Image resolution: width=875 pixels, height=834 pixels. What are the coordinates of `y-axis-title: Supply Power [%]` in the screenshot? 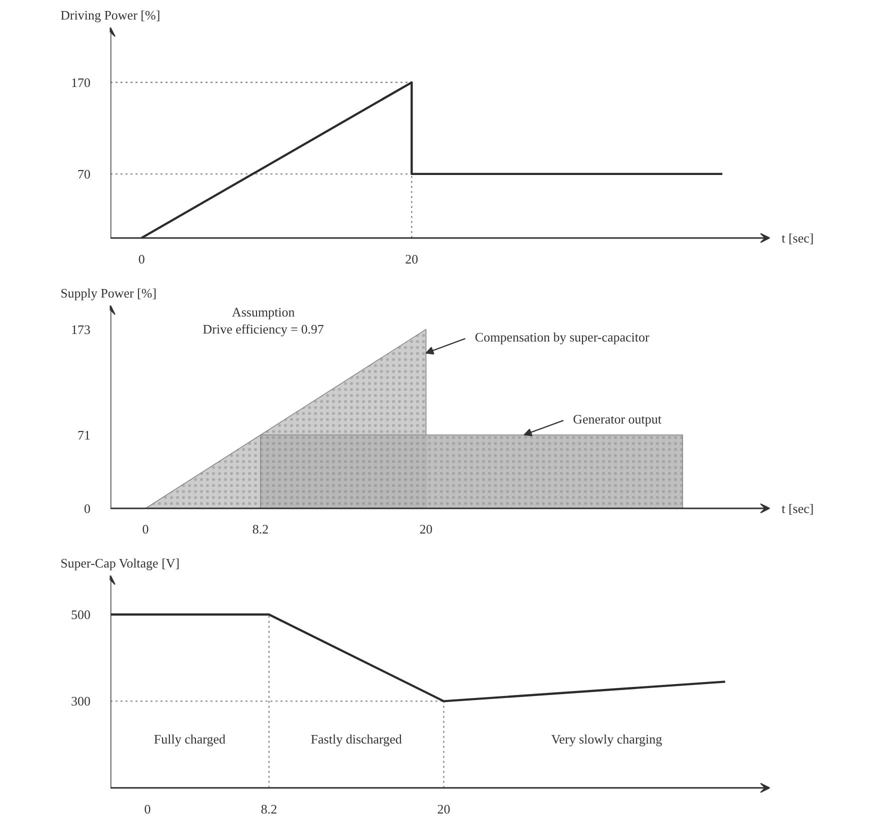 It's located at (108, 293).